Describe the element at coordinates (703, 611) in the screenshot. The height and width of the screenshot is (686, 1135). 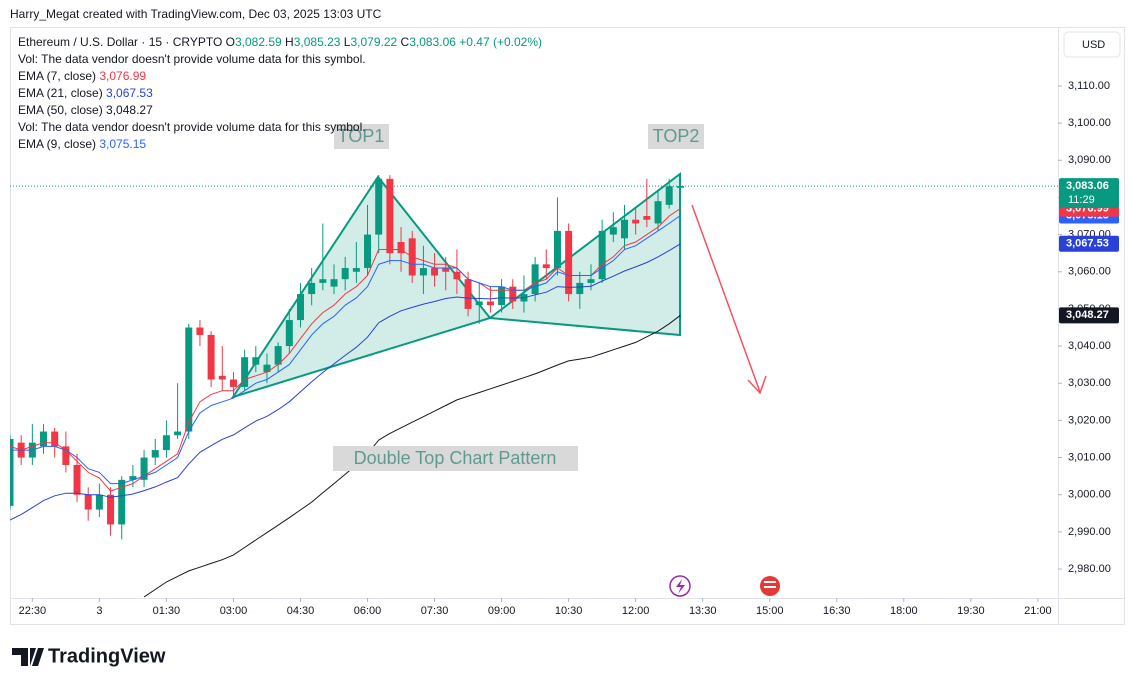
I see `x-tick-label: 13:30` at that location.